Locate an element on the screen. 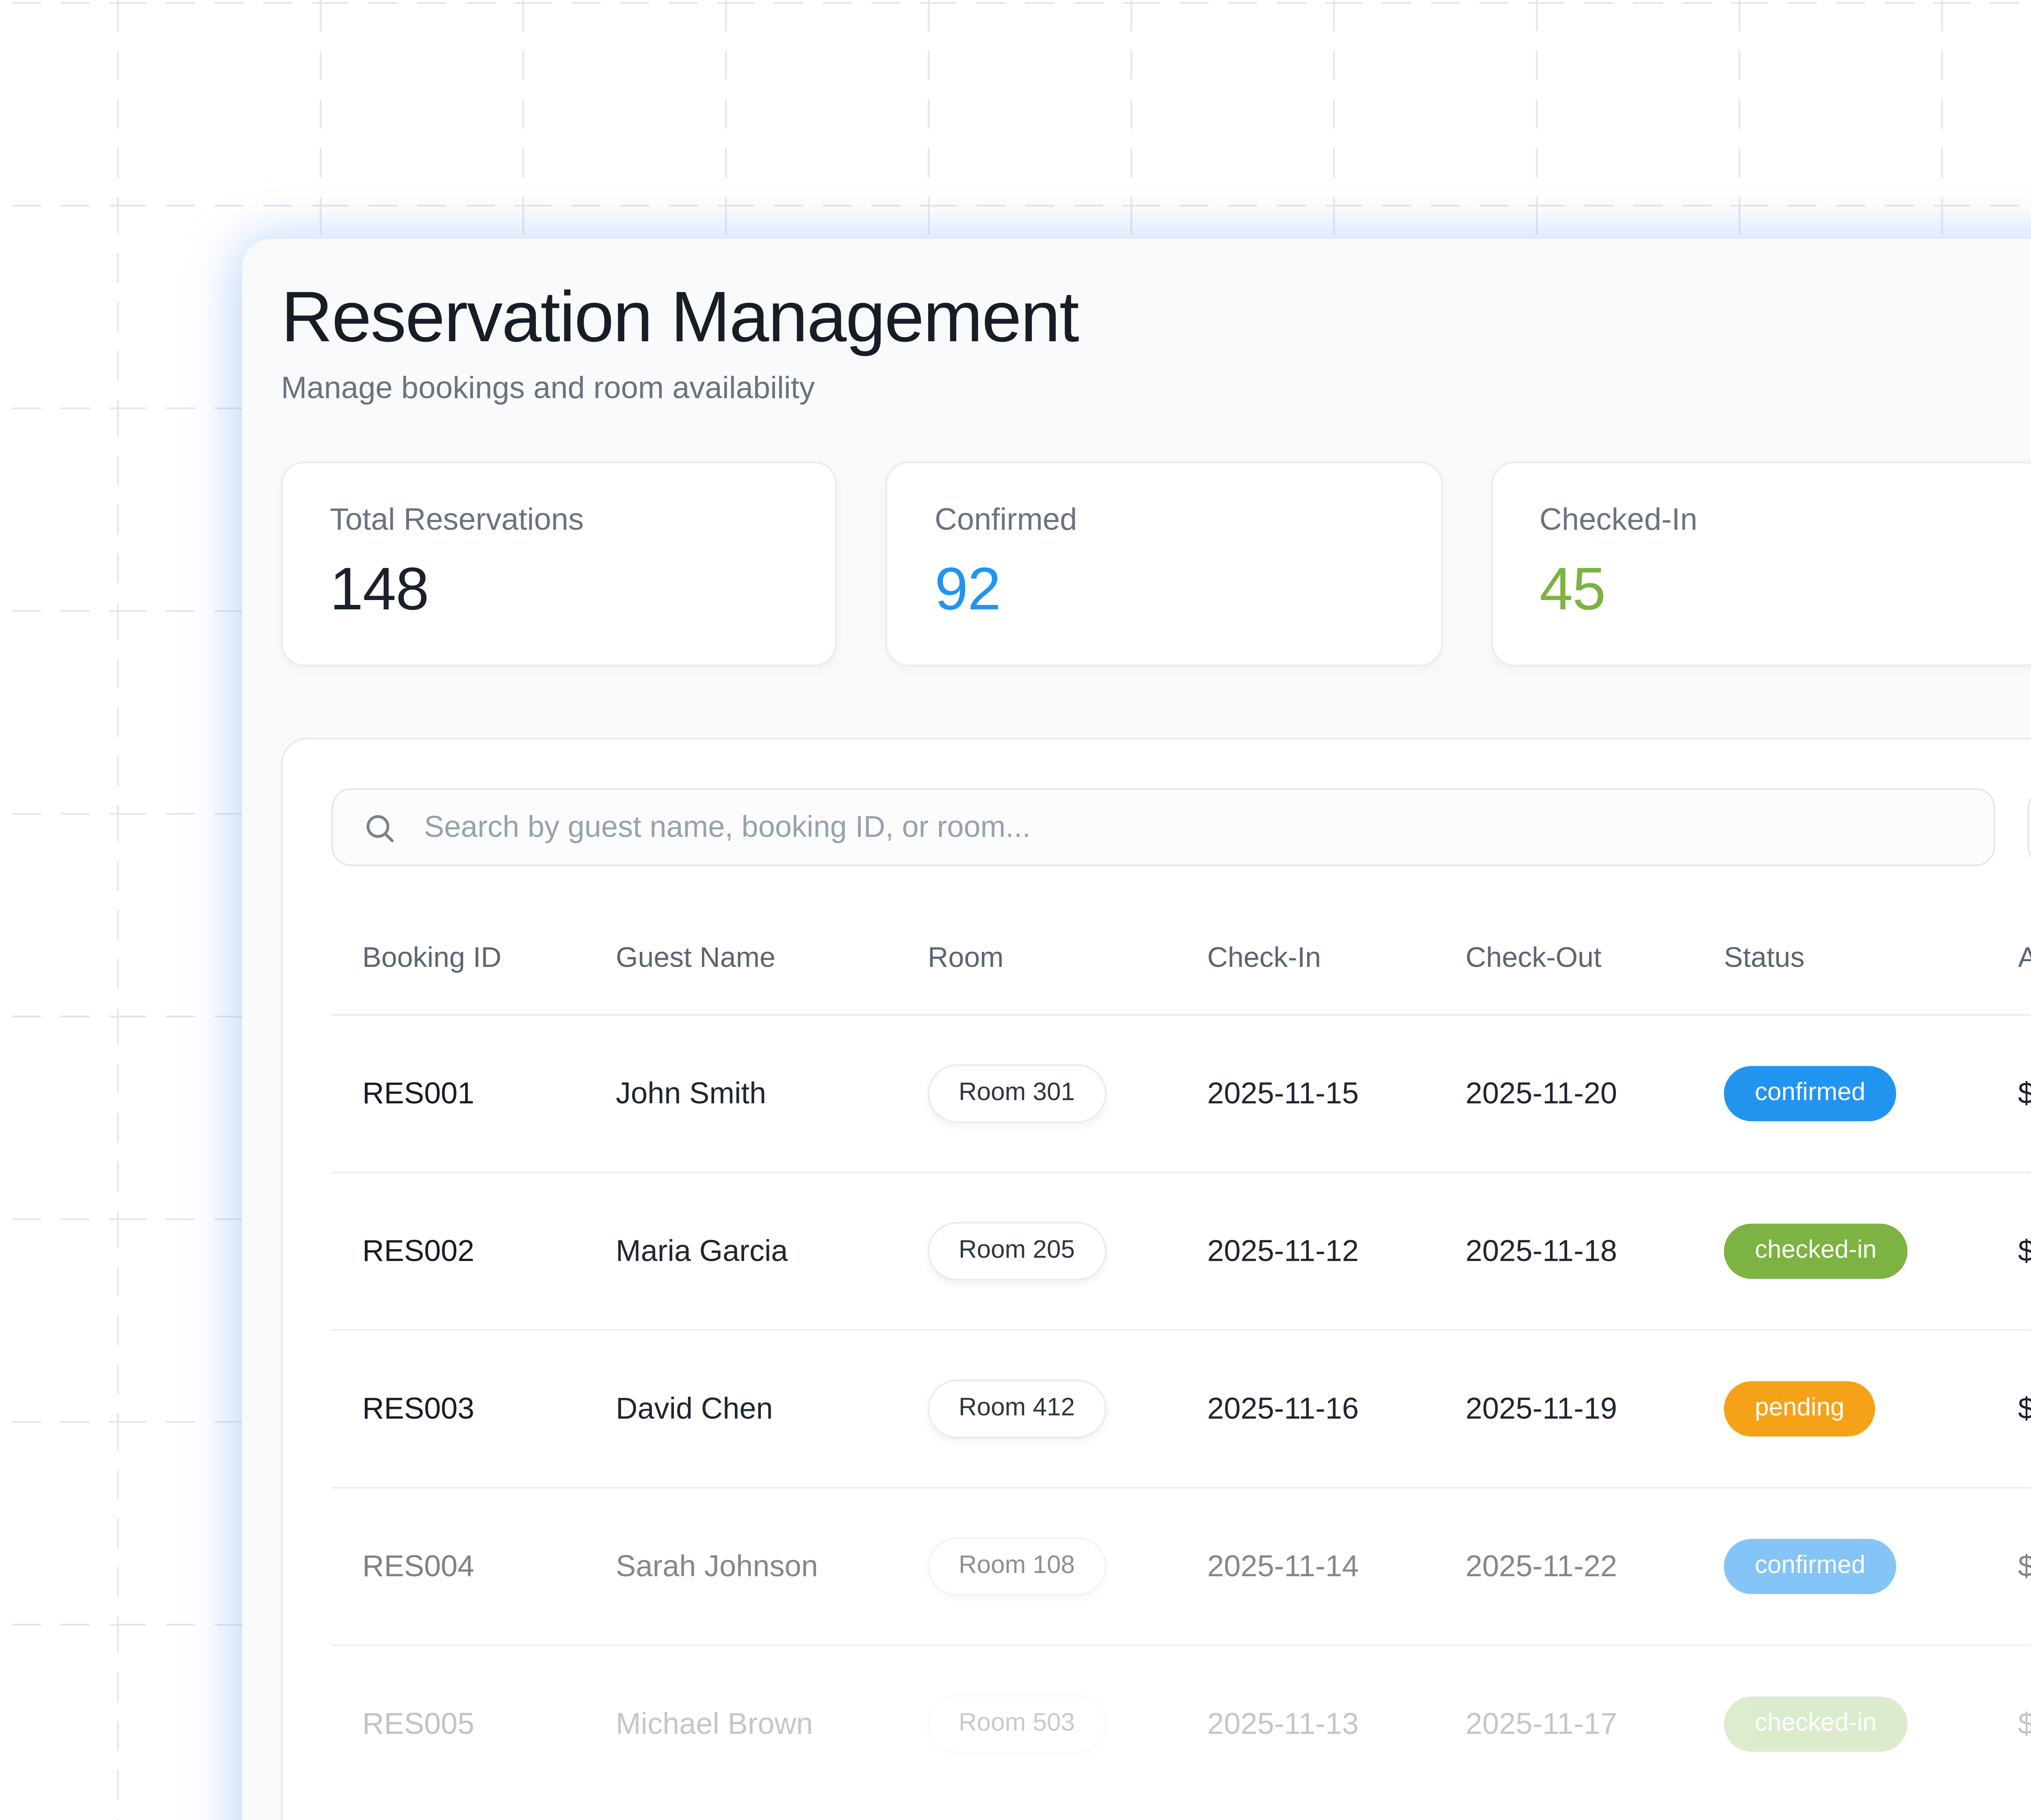 Image resolution: width=2031 pixels, height=1820 pixels. booking-id: RES003 is located at coordinates (418, 1408).